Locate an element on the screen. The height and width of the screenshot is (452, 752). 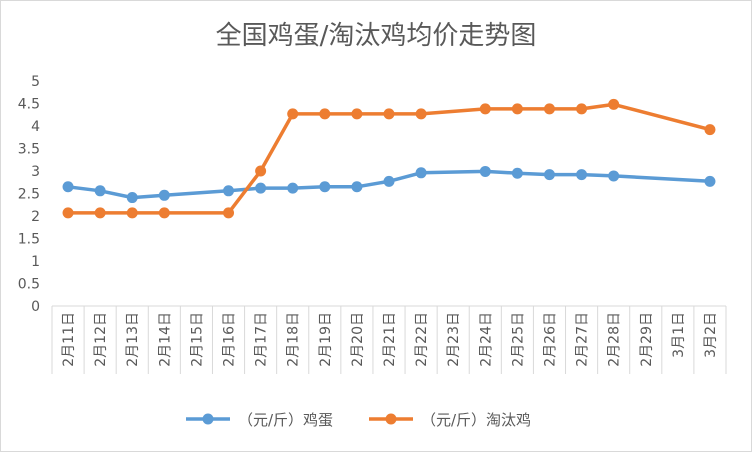
y-tick-label: 4 is located at coordinates (35, 127).